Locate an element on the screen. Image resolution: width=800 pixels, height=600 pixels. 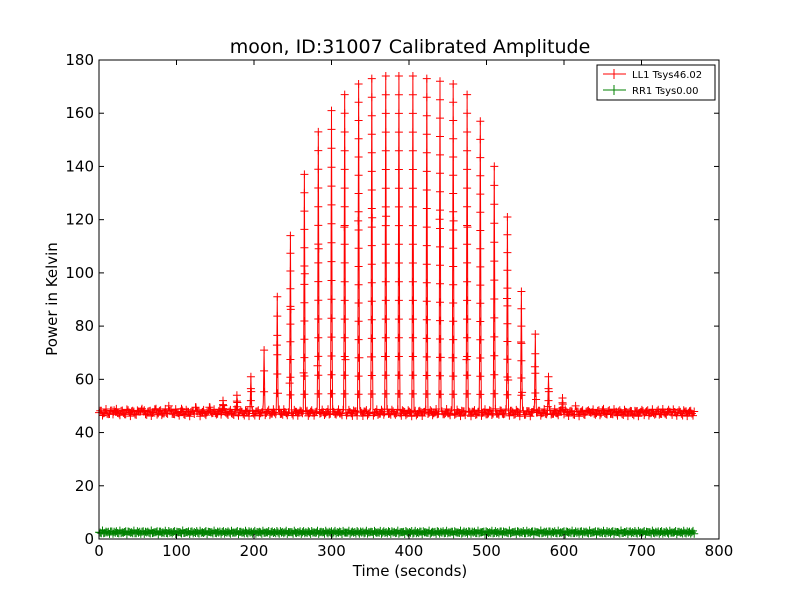
y-tick-label: 120 is located at coordinates (79, 220).